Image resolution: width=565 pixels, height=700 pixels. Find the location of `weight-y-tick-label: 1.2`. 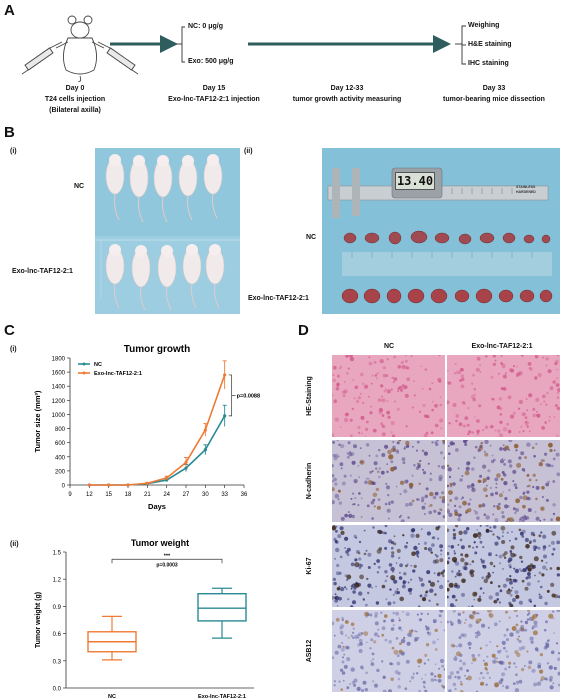

weight-y-tick-label: 1.2 is located at coordinates (57, 581).